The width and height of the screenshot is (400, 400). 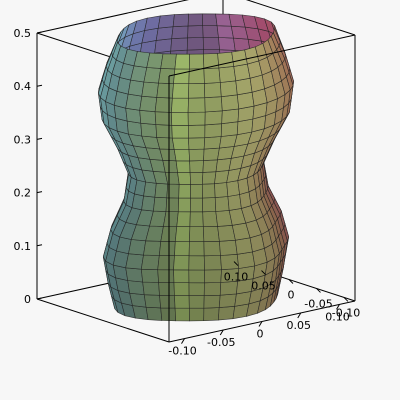 What do you see at coordinates (260, 334) in the screenshot?
I see `x-tick-label: 0` at bounding box center [260, 334].